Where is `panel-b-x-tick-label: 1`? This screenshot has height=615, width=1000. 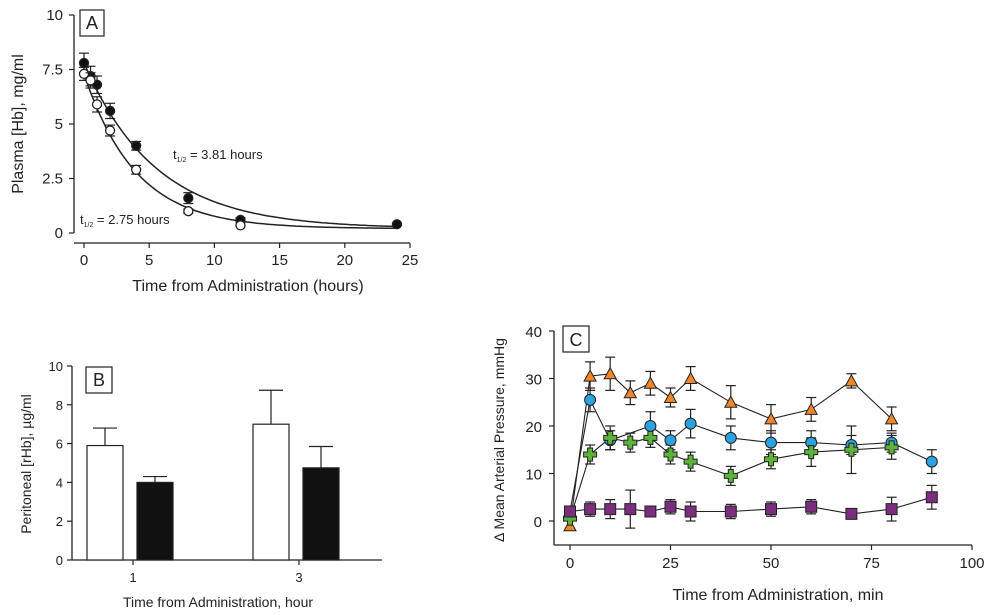
panel-b-x-tick-label: 1 is located at coordinates (132, 577).